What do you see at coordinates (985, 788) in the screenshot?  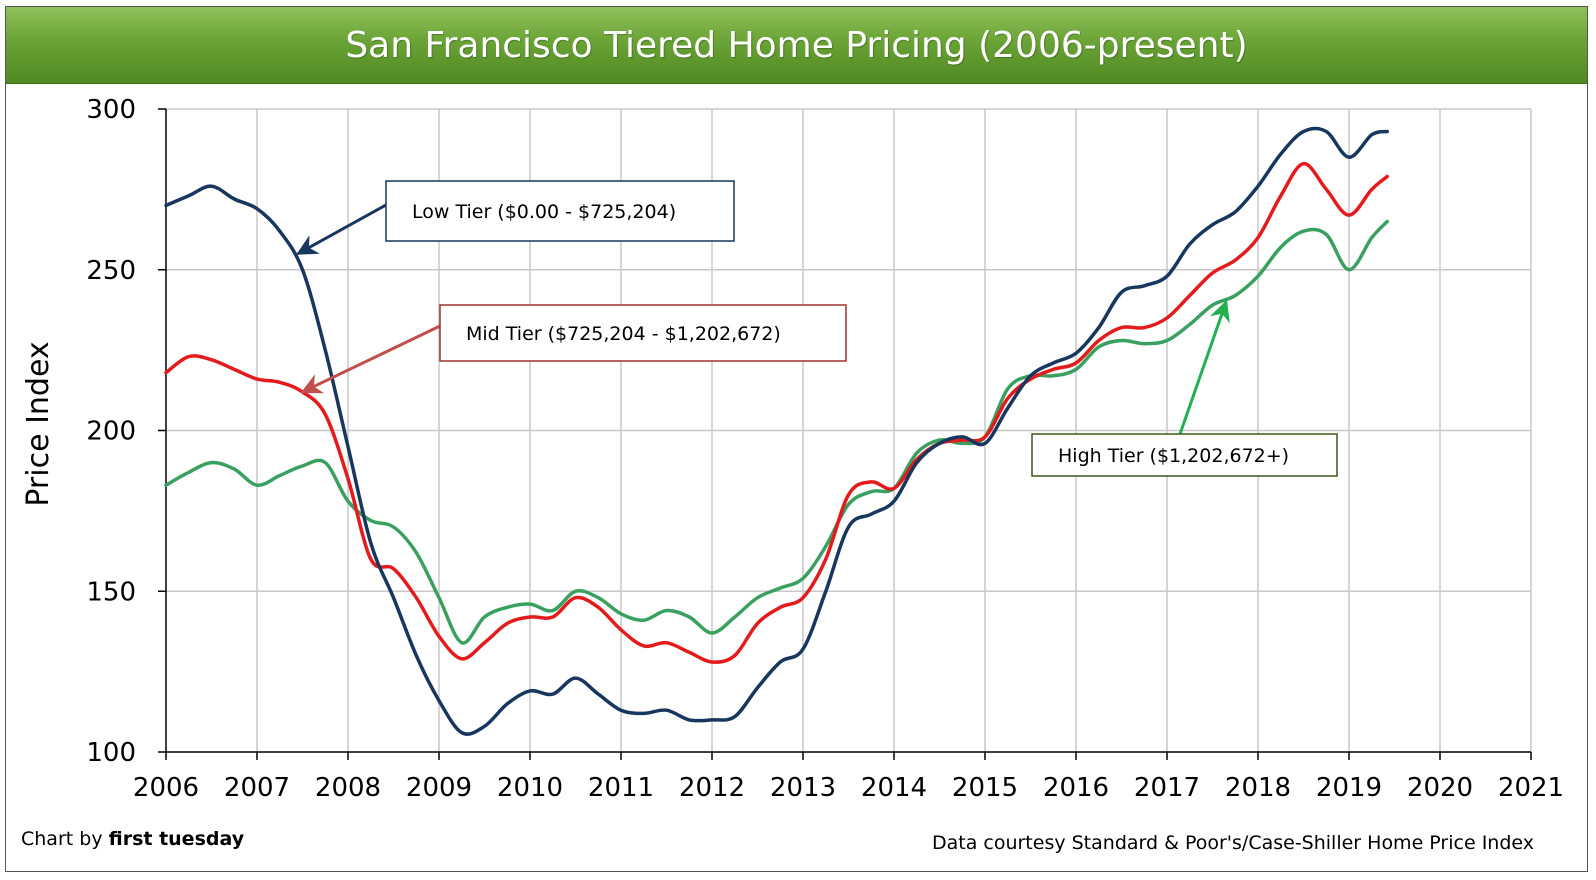 I see `x-tick-label: 2015` at bounding box center [985, 788].